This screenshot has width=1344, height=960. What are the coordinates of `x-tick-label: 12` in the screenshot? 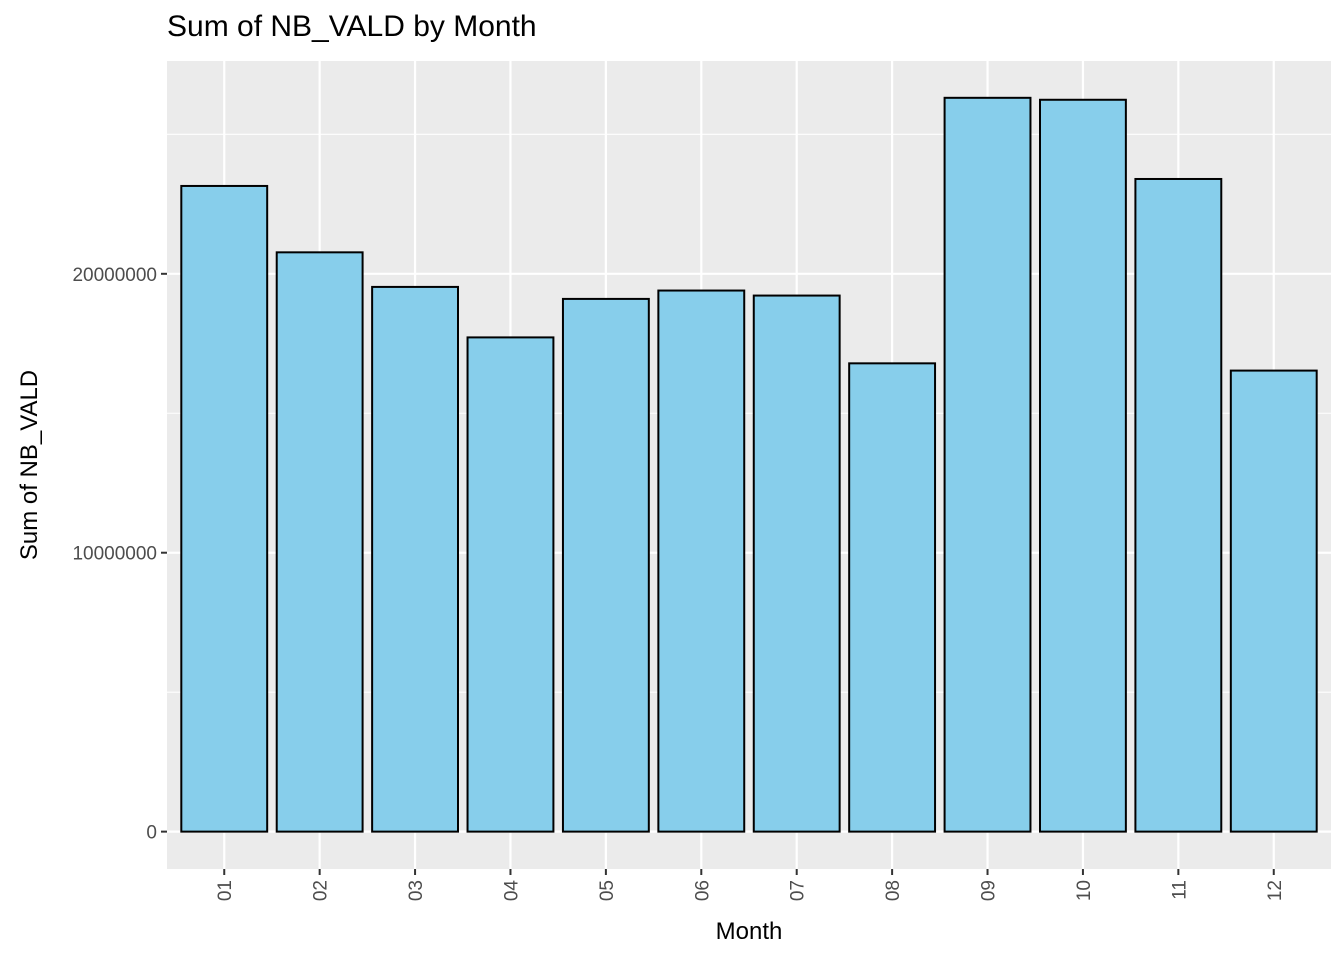 It's located at (1275, 890).